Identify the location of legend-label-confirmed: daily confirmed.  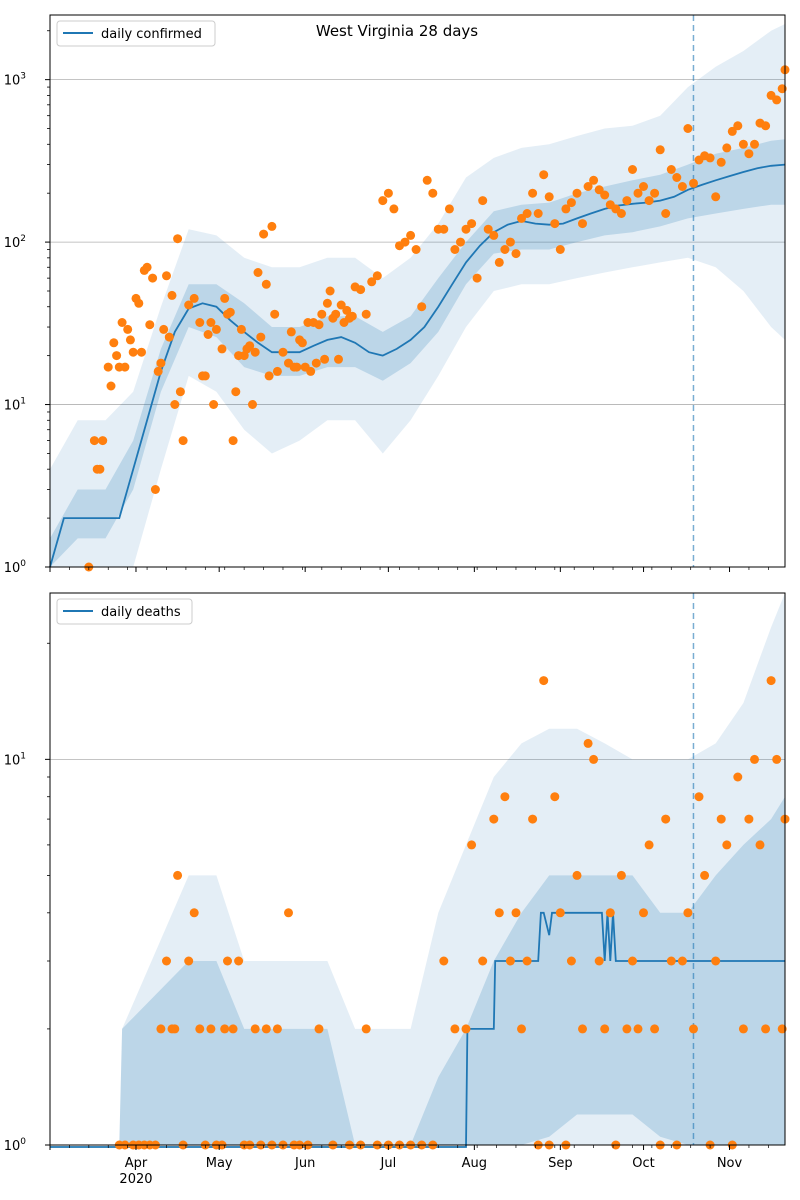
(151, 34).